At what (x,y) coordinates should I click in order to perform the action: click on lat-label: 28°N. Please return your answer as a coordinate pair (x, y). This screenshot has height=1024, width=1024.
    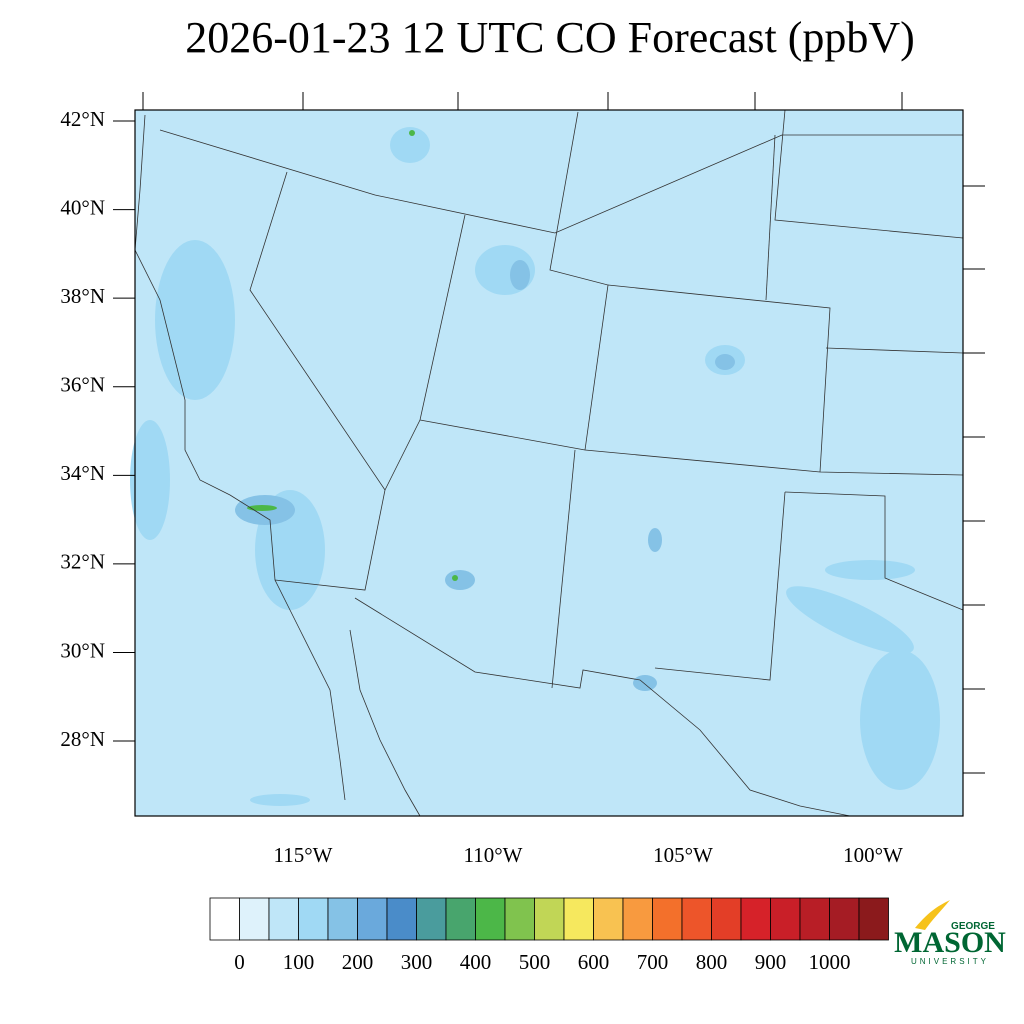
    Looking at the image, I should click on (82, 739).